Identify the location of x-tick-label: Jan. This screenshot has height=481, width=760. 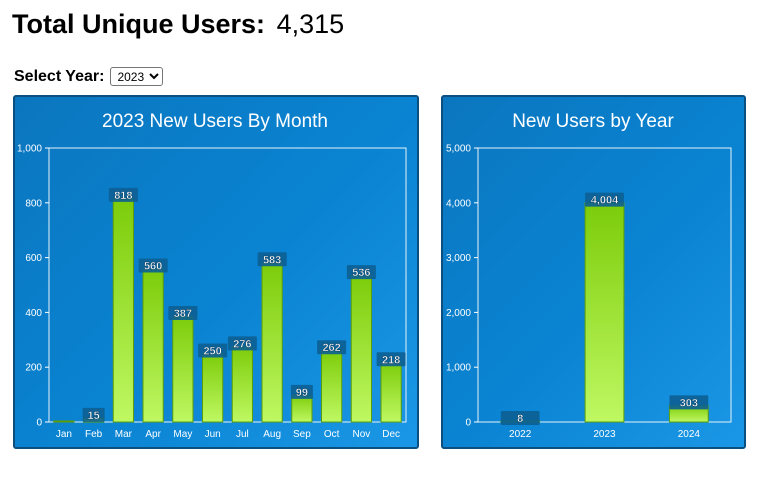
(64, 434).